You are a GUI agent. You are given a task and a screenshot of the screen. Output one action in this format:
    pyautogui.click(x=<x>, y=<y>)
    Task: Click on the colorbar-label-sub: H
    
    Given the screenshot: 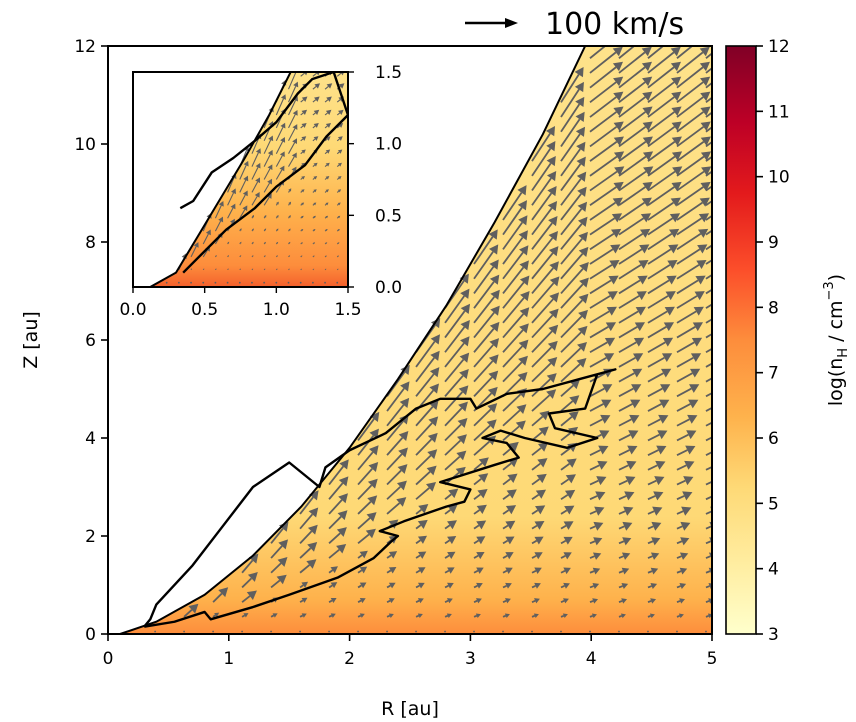 What is the action you would take?
    pyautogui.click(x=843, y=353)
    